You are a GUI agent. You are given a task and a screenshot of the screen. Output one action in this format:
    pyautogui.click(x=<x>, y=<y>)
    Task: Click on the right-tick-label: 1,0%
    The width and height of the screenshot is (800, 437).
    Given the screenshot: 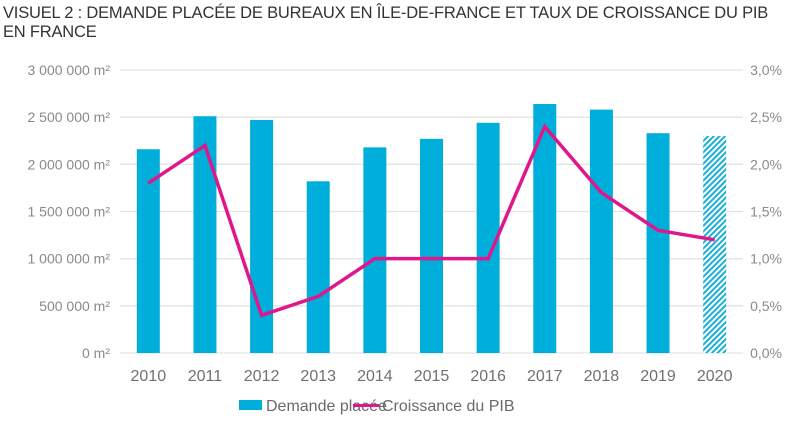 What is the action you would take?
    pyautogui.click(x=766, y=259)
    